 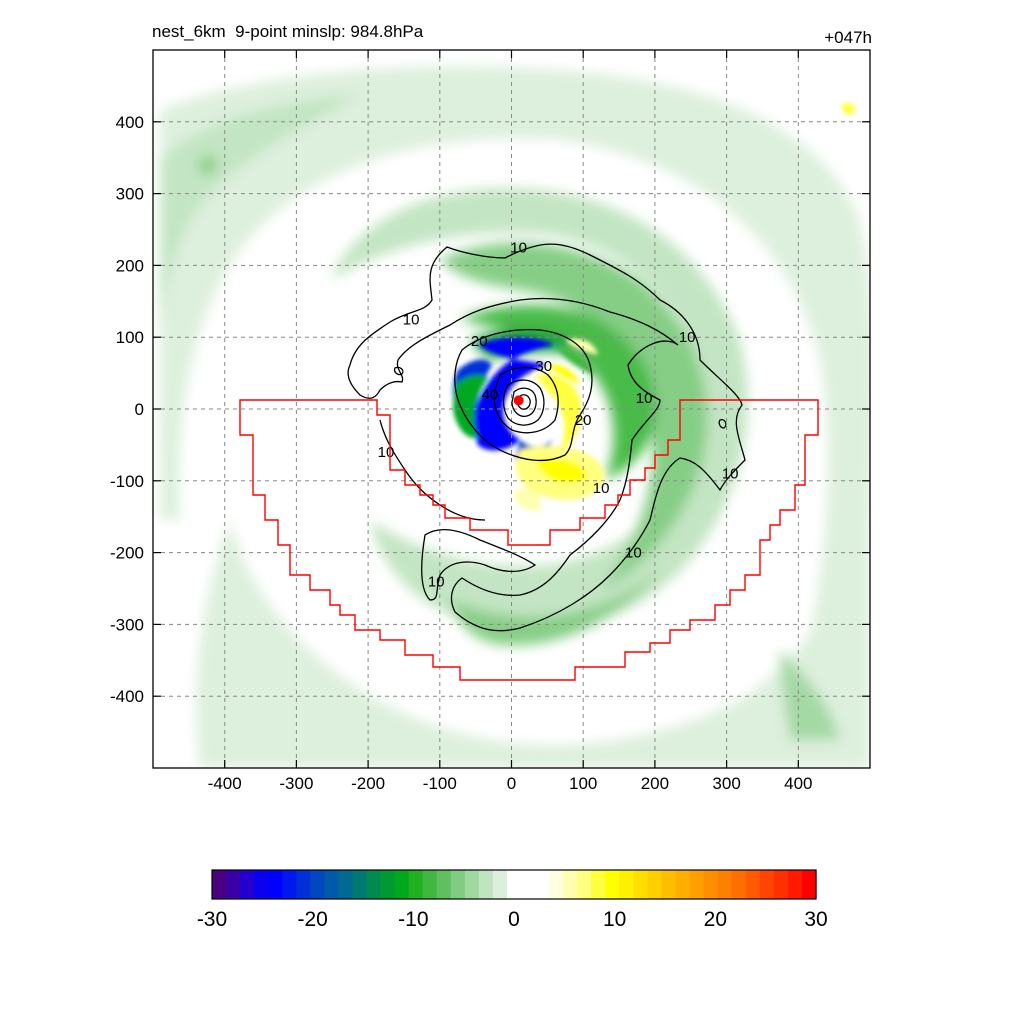 I want to click on colorbar-tick-label: -20, so click(x=312, y=919).